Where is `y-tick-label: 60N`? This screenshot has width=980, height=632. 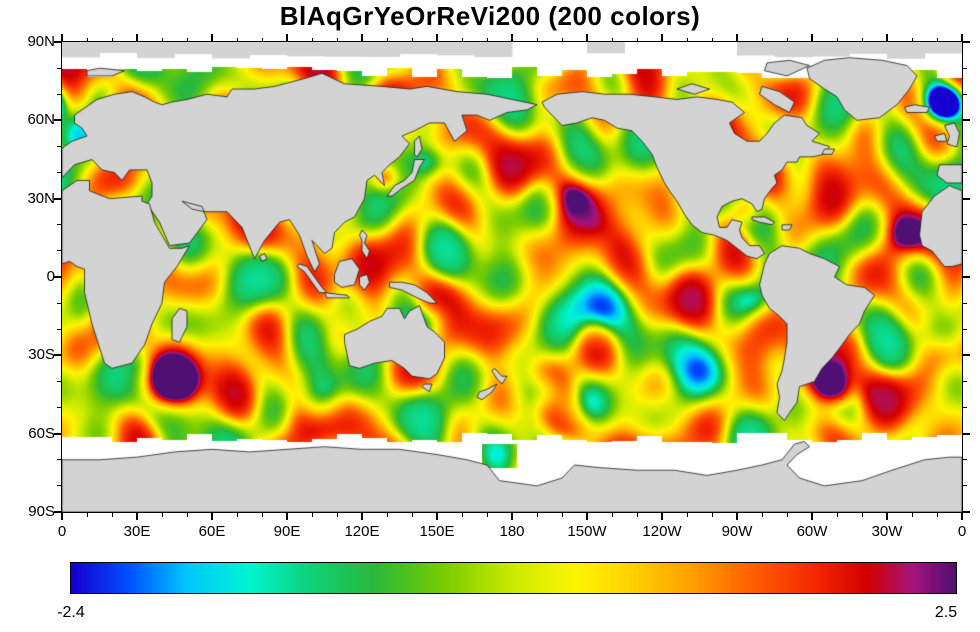 y-tick-label: 60N is located at coordinates (41, 120).